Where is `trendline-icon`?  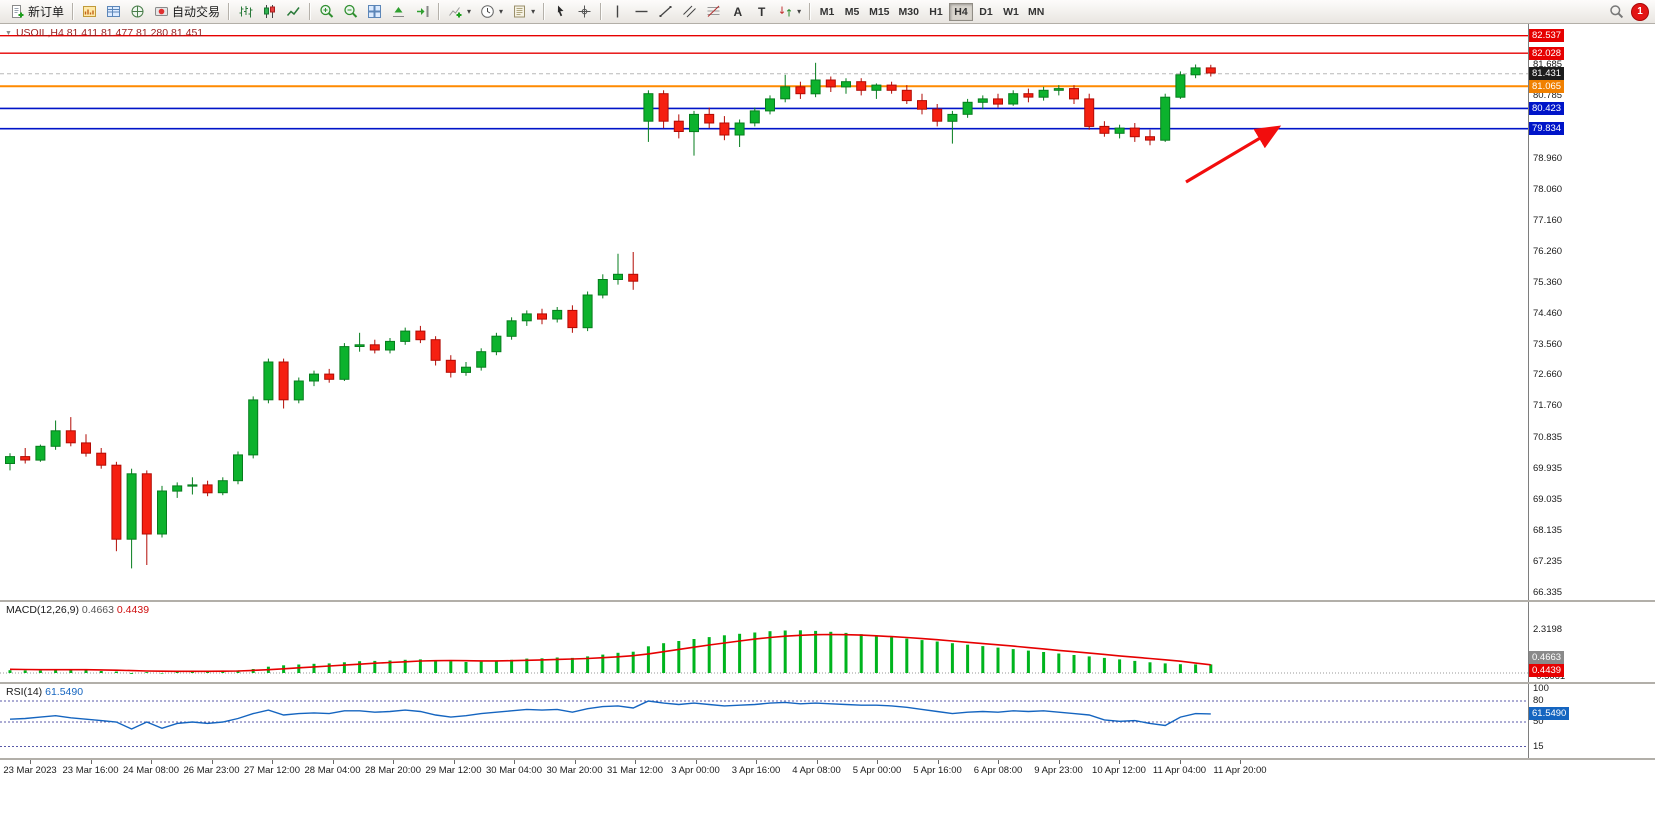
trendline-icon is located at coordinates (665, 11).